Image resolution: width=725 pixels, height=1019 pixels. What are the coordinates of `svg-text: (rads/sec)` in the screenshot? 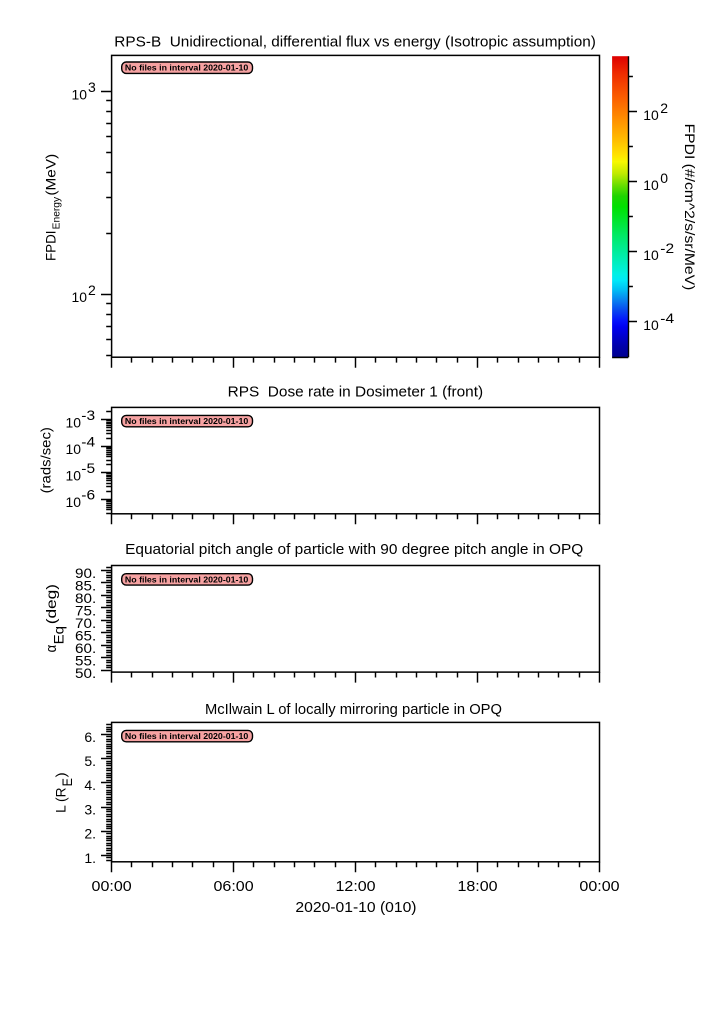 It's located at (45, 460).